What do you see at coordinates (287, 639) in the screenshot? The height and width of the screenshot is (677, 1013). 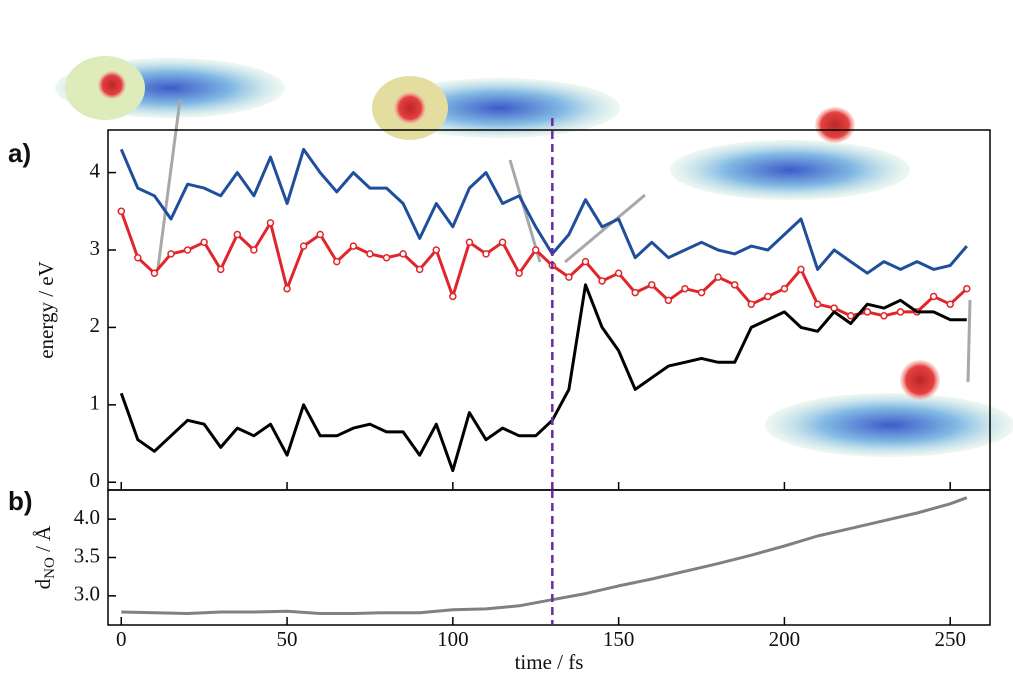 I see `x-tick-label: 50` at bounding box center [287, 639].